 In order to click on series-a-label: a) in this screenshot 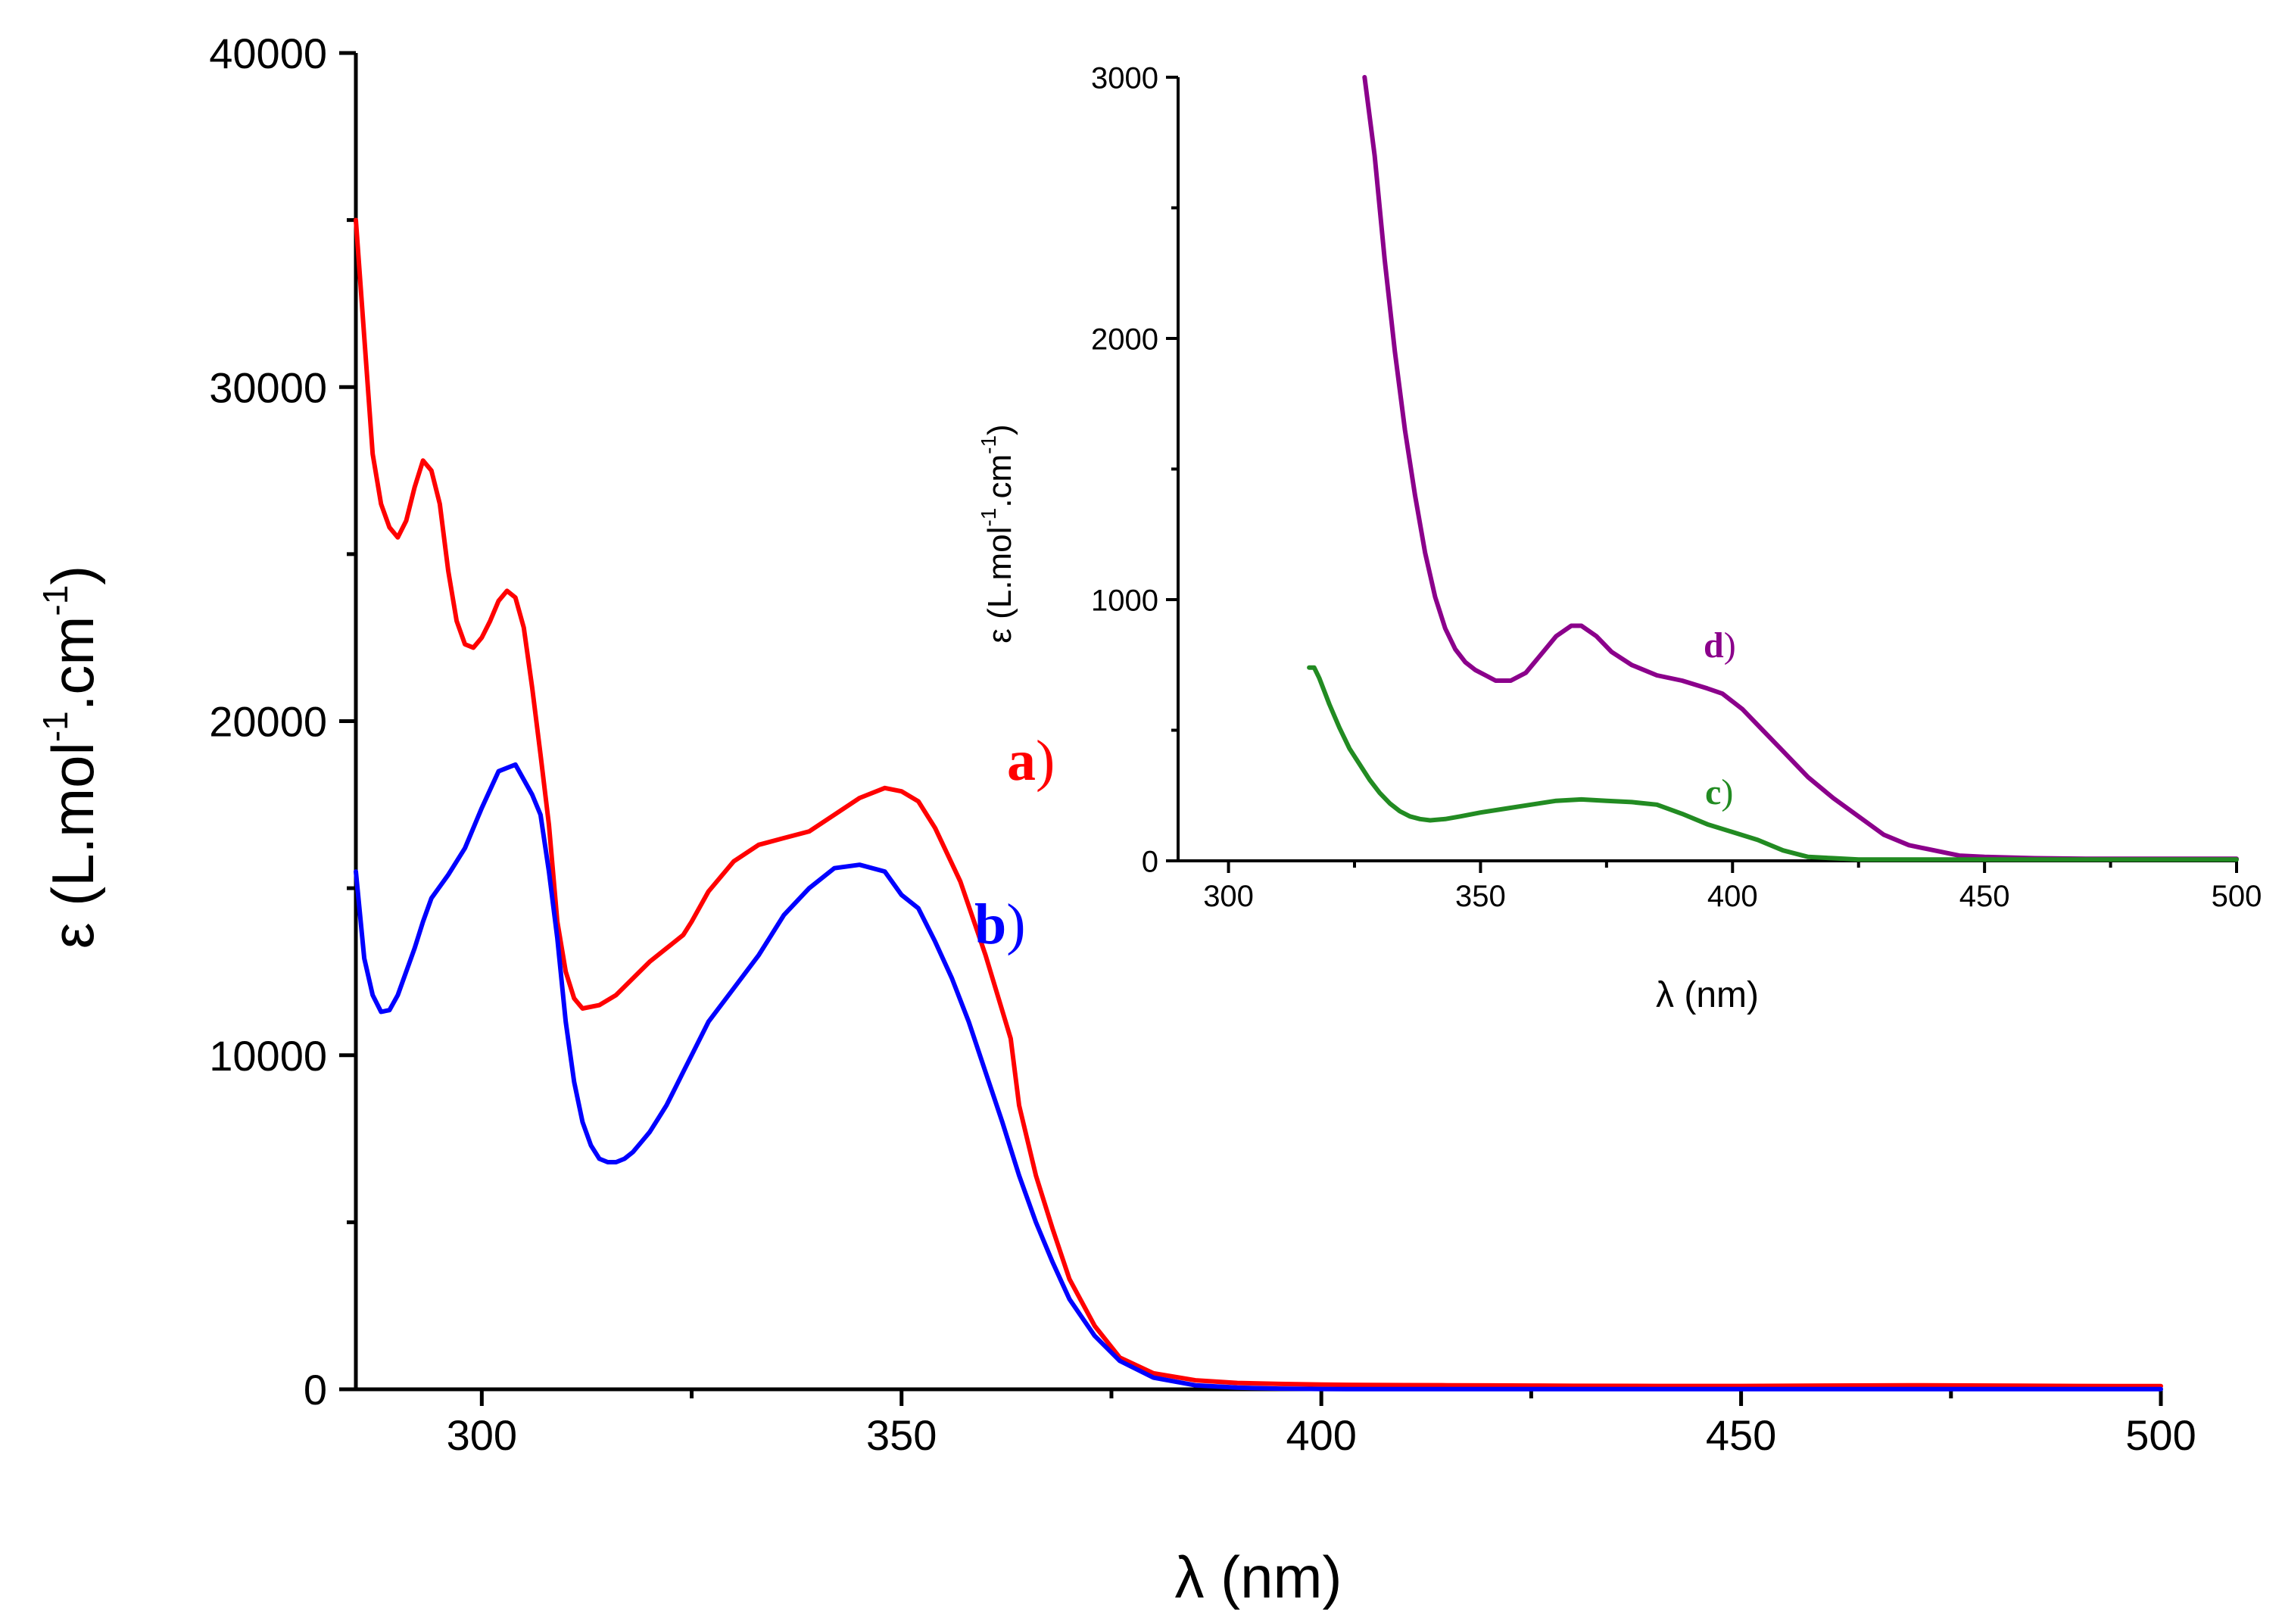, I will do `click(1031, 761)`.